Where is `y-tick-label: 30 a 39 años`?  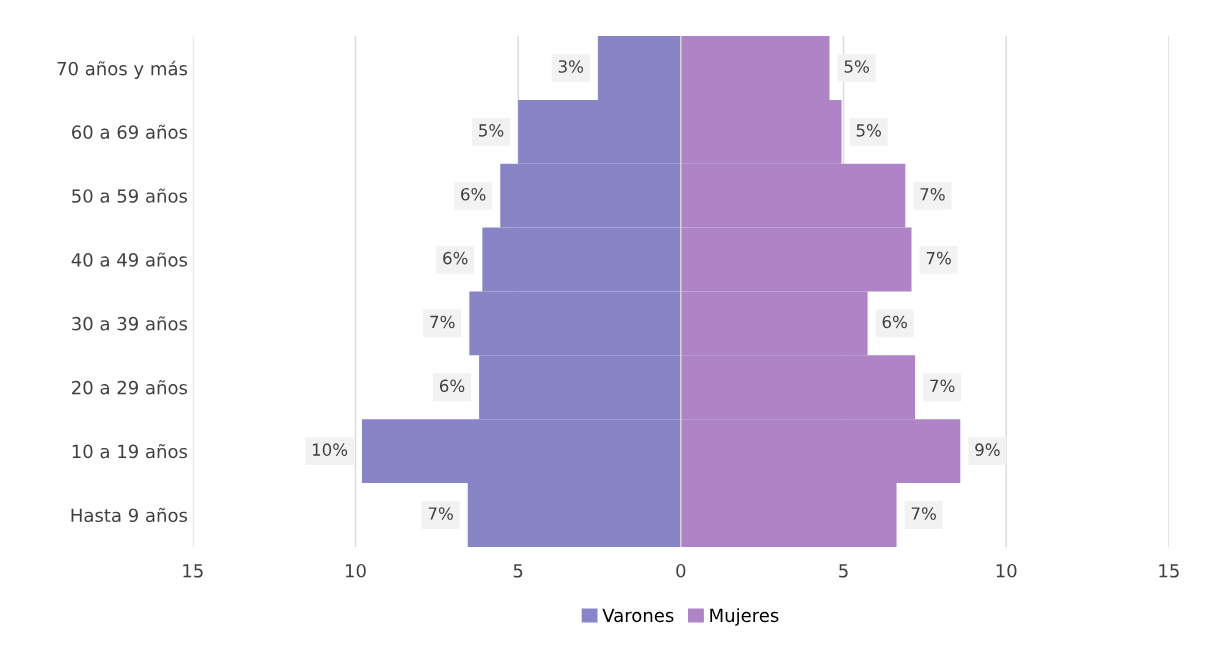 y-tick-label: 30 a 39 años is located at coordinates (130, 323).